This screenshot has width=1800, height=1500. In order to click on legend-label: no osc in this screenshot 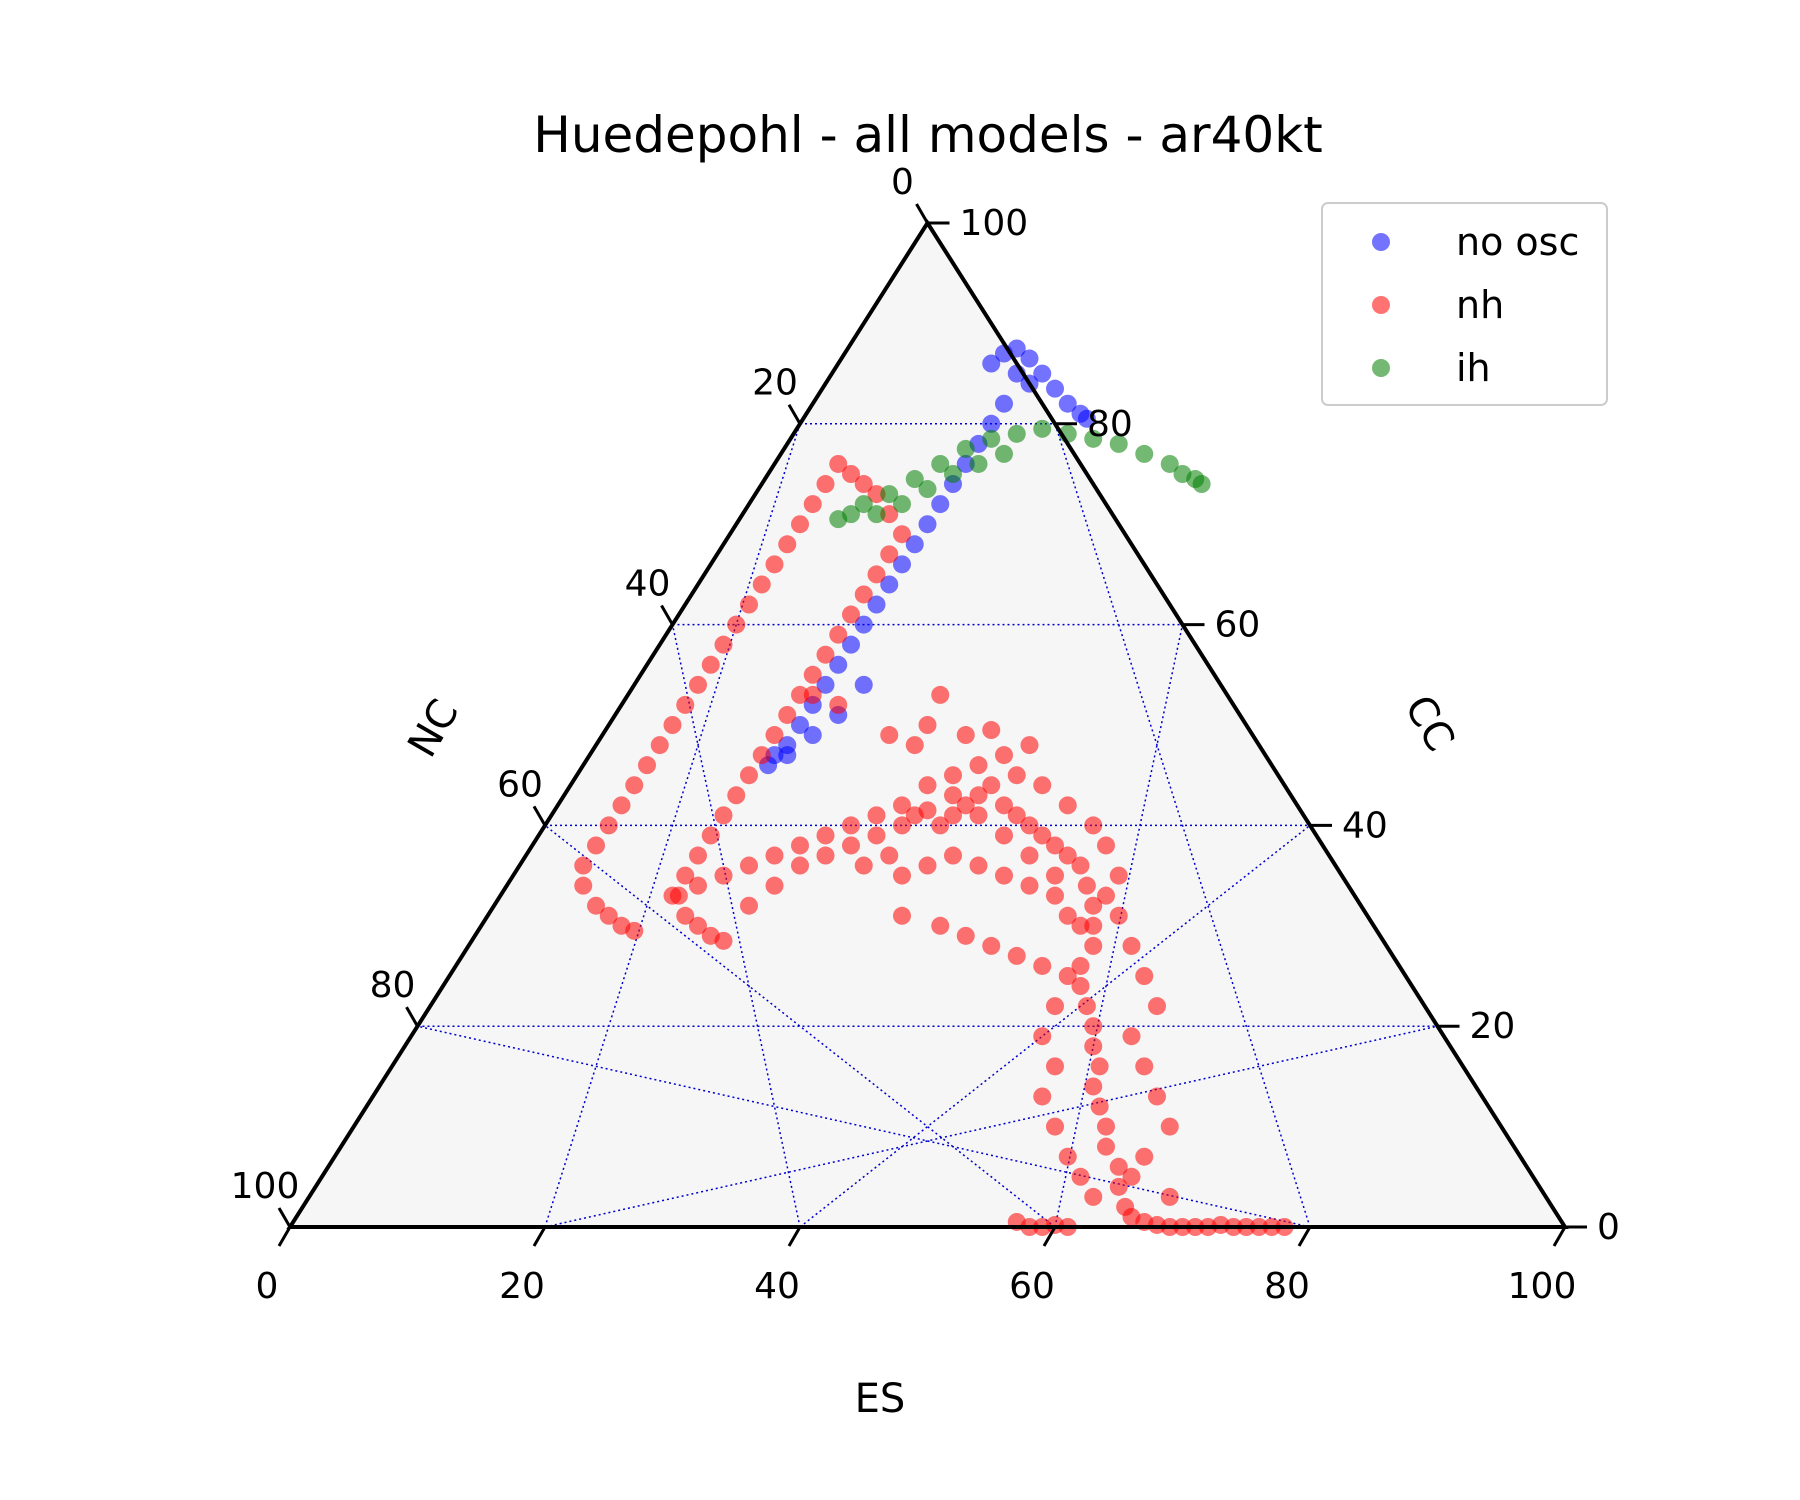, I will do `click(1517, 242)`.